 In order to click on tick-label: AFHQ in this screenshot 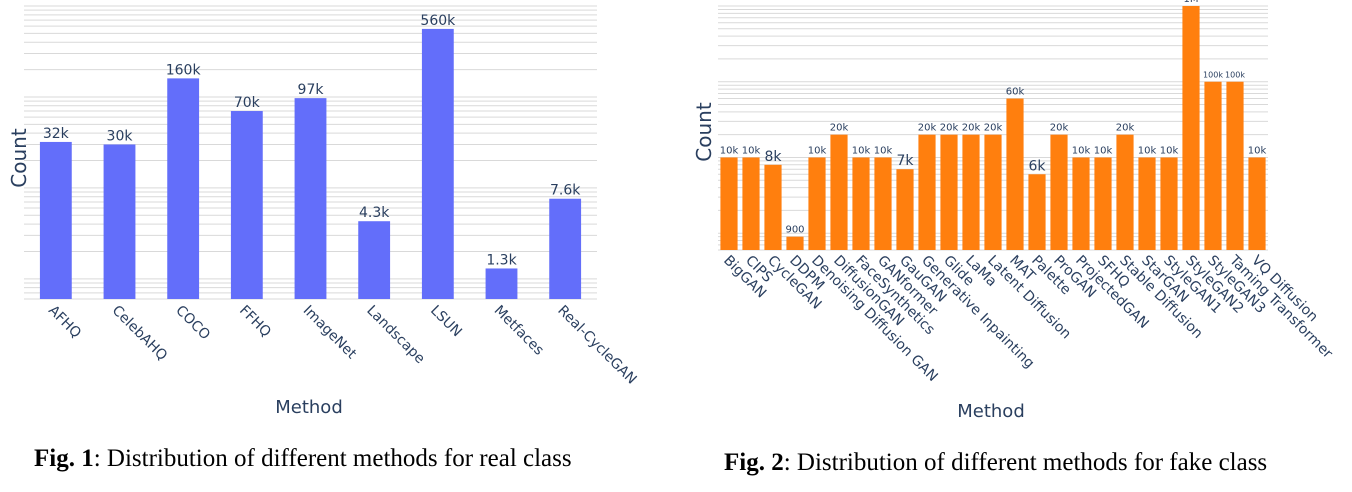, I will do `click(64, 322)`.